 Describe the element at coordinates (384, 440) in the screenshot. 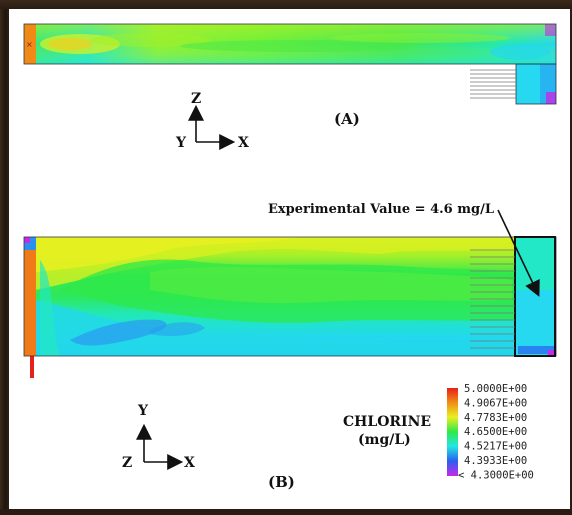

I see `legend-unit: (mg/L)` at that location.